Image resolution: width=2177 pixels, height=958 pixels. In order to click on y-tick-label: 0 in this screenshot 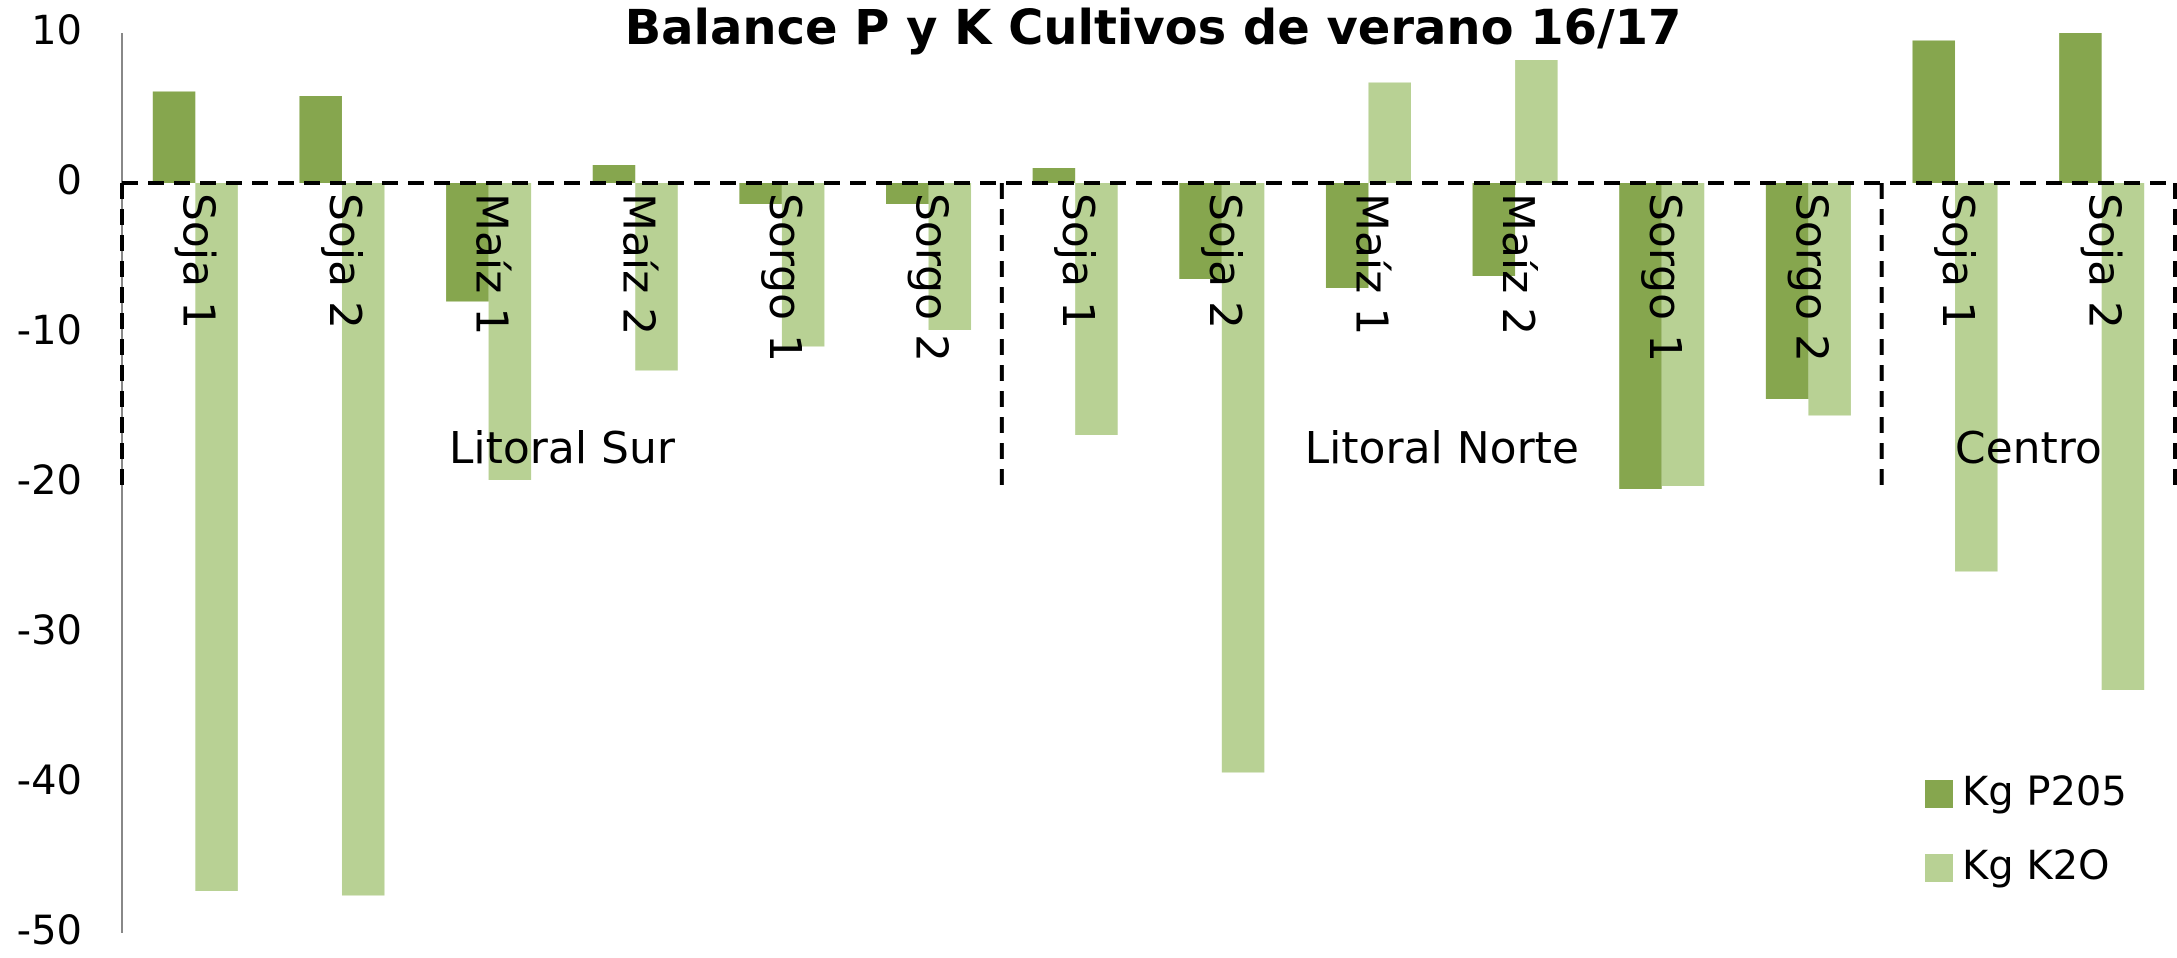, I will do `click(69, 181)`.